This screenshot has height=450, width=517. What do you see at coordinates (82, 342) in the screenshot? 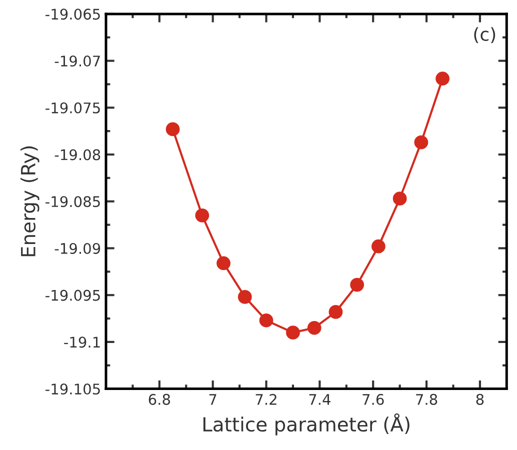
I see `y-tick-label: -19.1` at bounding box center [82, 342].